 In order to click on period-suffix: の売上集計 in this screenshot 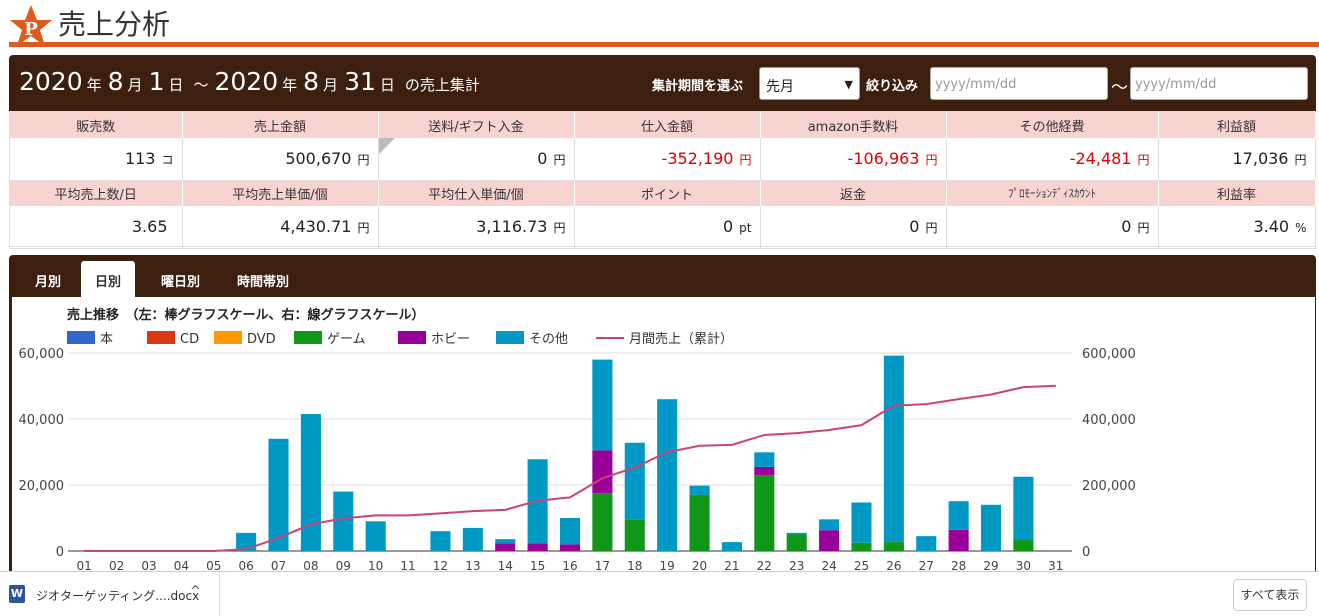, I will do `click(442, 85)`.